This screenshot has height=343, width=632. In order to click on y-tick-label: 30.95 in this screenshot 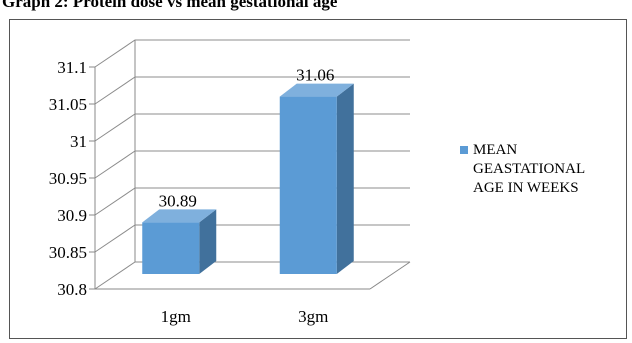, I will do `click(68, 178)`.